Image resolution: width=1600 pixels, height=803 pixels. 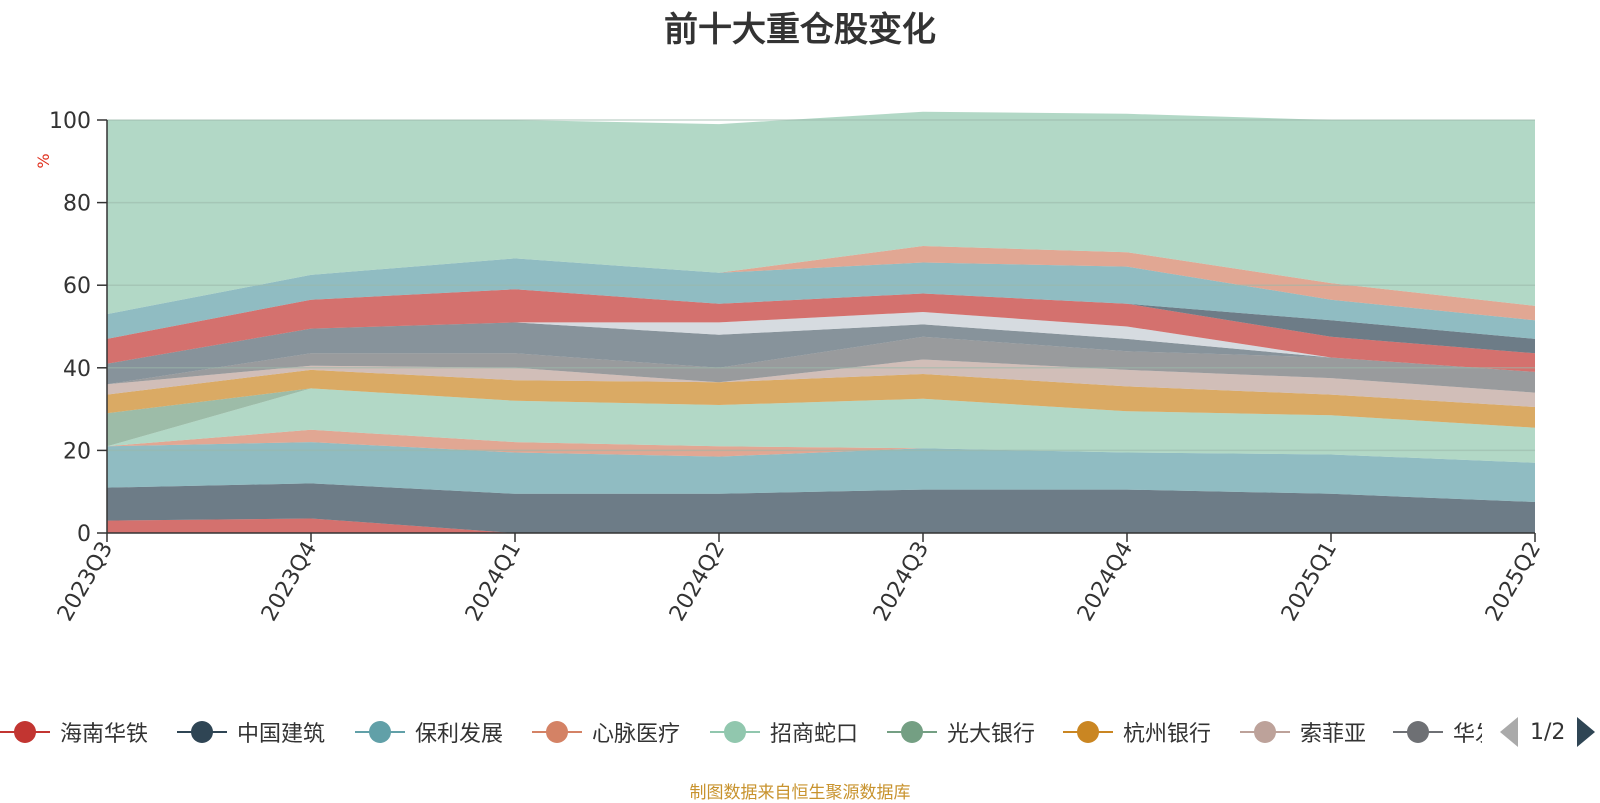 I want to click on legend-item: 海南华铁, so click(x=74, y=732).